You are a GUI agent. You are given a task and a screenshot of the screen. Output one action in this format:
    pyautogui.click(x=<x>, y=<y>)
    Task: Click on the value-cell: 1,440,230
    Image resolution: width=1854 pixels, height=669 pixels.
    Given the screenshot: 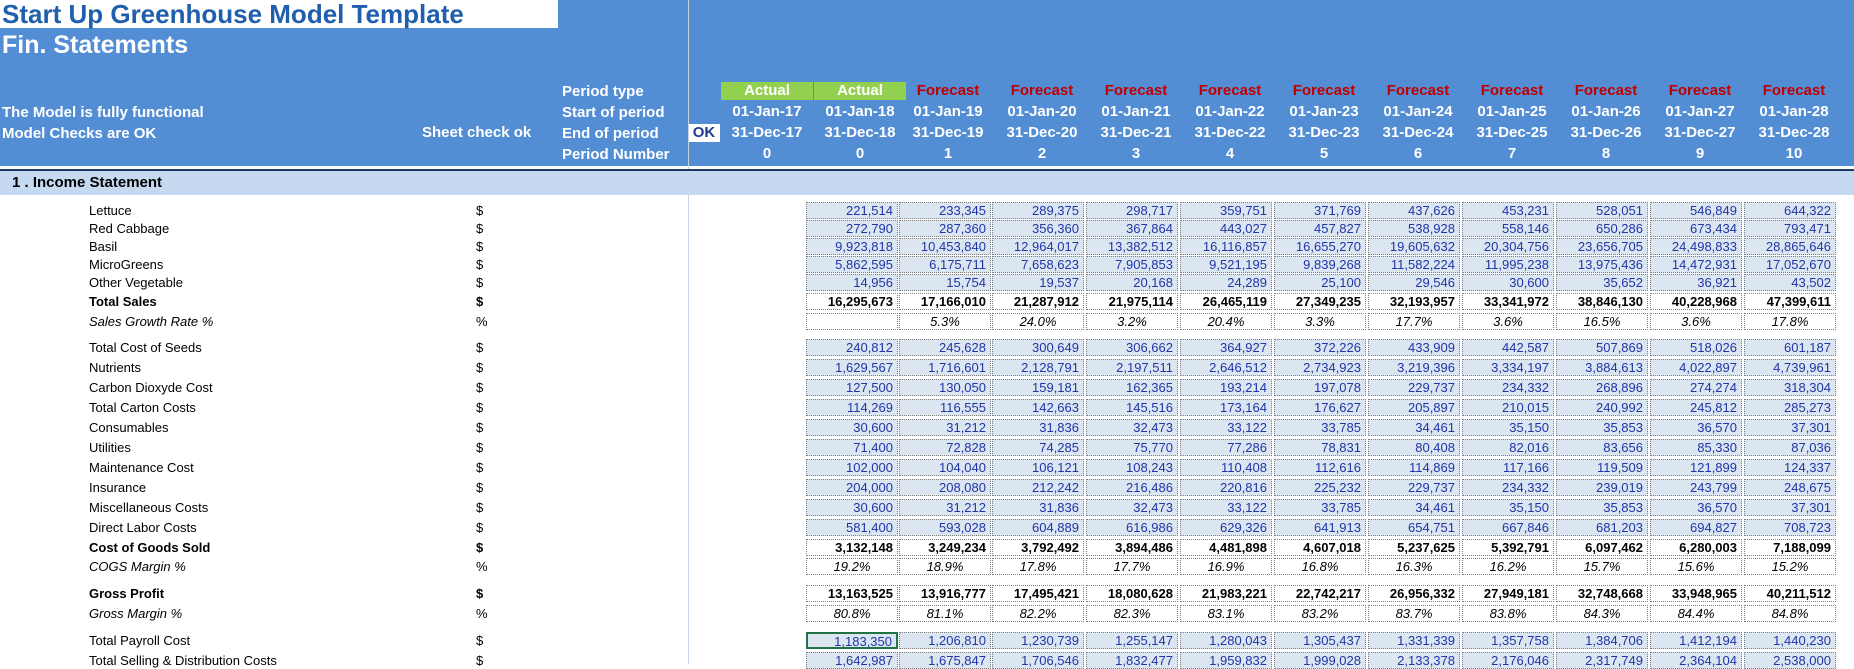 What is the action you would take?
    pyautogui.click(x=1790, y=640)
    